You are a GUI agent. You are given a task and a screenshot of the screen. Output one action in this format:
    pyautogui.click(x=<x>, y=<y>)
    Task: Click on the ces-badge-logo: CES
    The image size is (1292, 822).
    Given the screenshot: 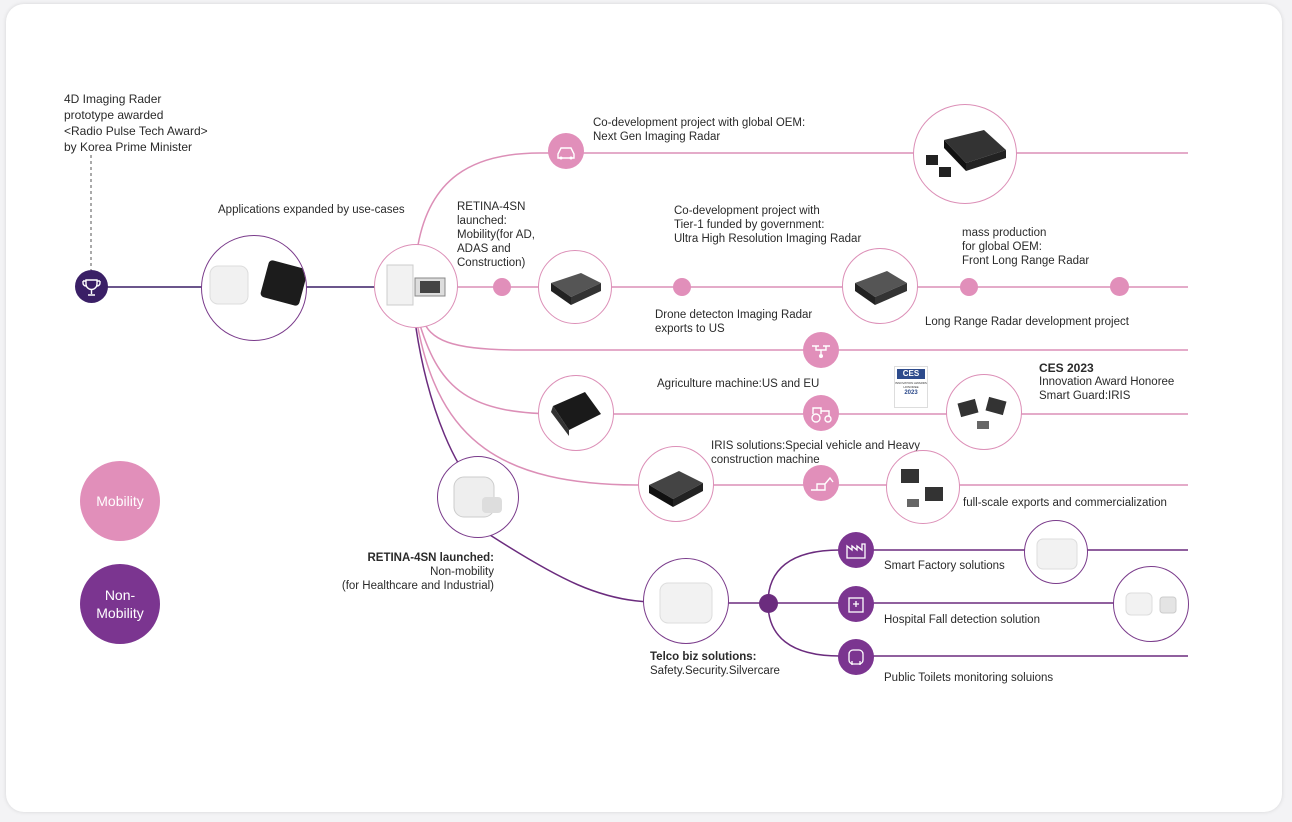 What is the action you would take?
    pyautogui.click(x=911, y=374)
    